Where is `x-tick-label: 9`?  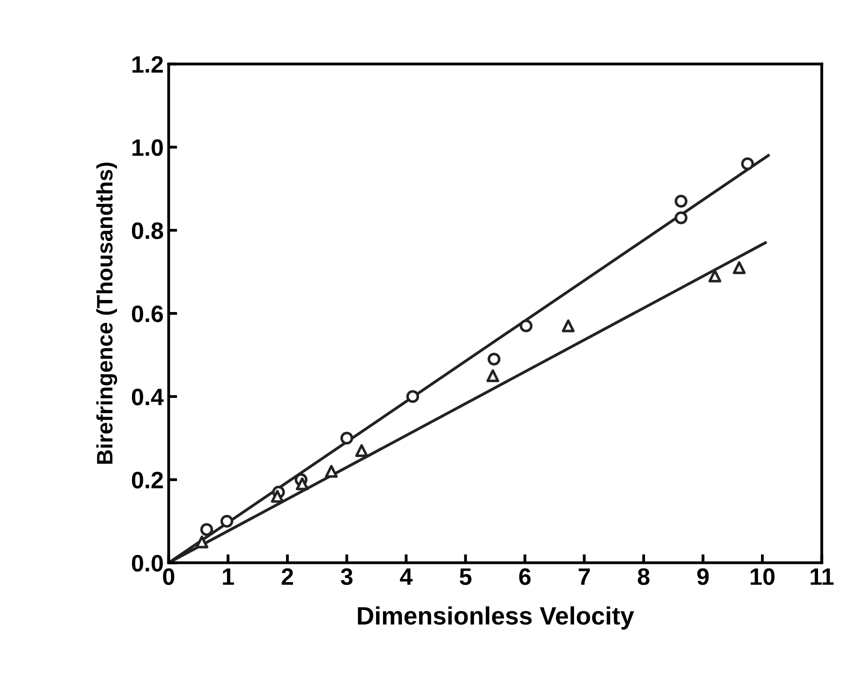
x-tick-label: 9 is located at coordinates (703, 576).